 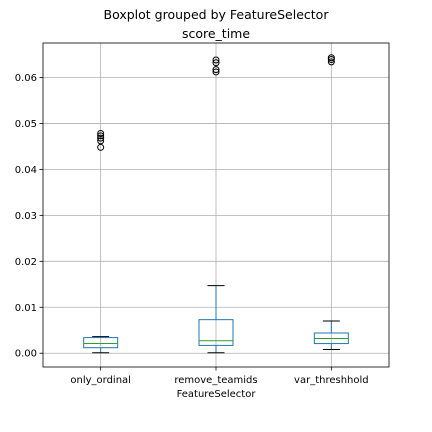 What do you see at coordinates (216, 33) in the screenshot?
I see `chart-title: score_time` at bounding box center [216, 33].